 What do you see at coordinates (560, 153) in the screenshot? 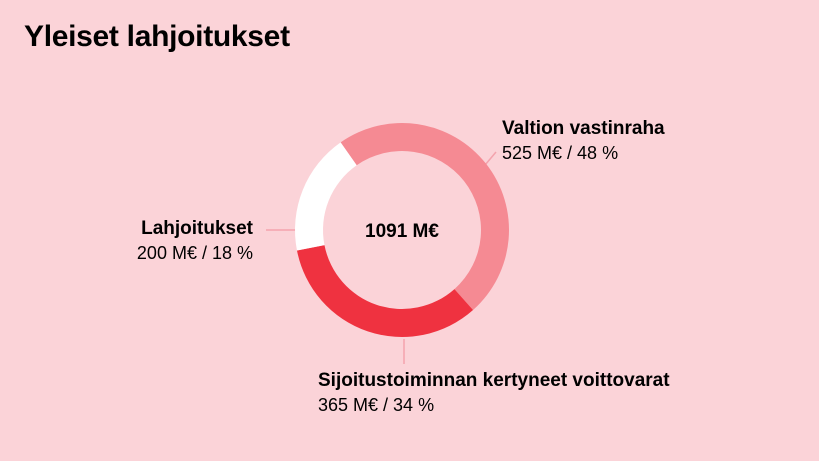
I see `slice-value: 525 M€ / 48 %` at bounding box center [560, 153].